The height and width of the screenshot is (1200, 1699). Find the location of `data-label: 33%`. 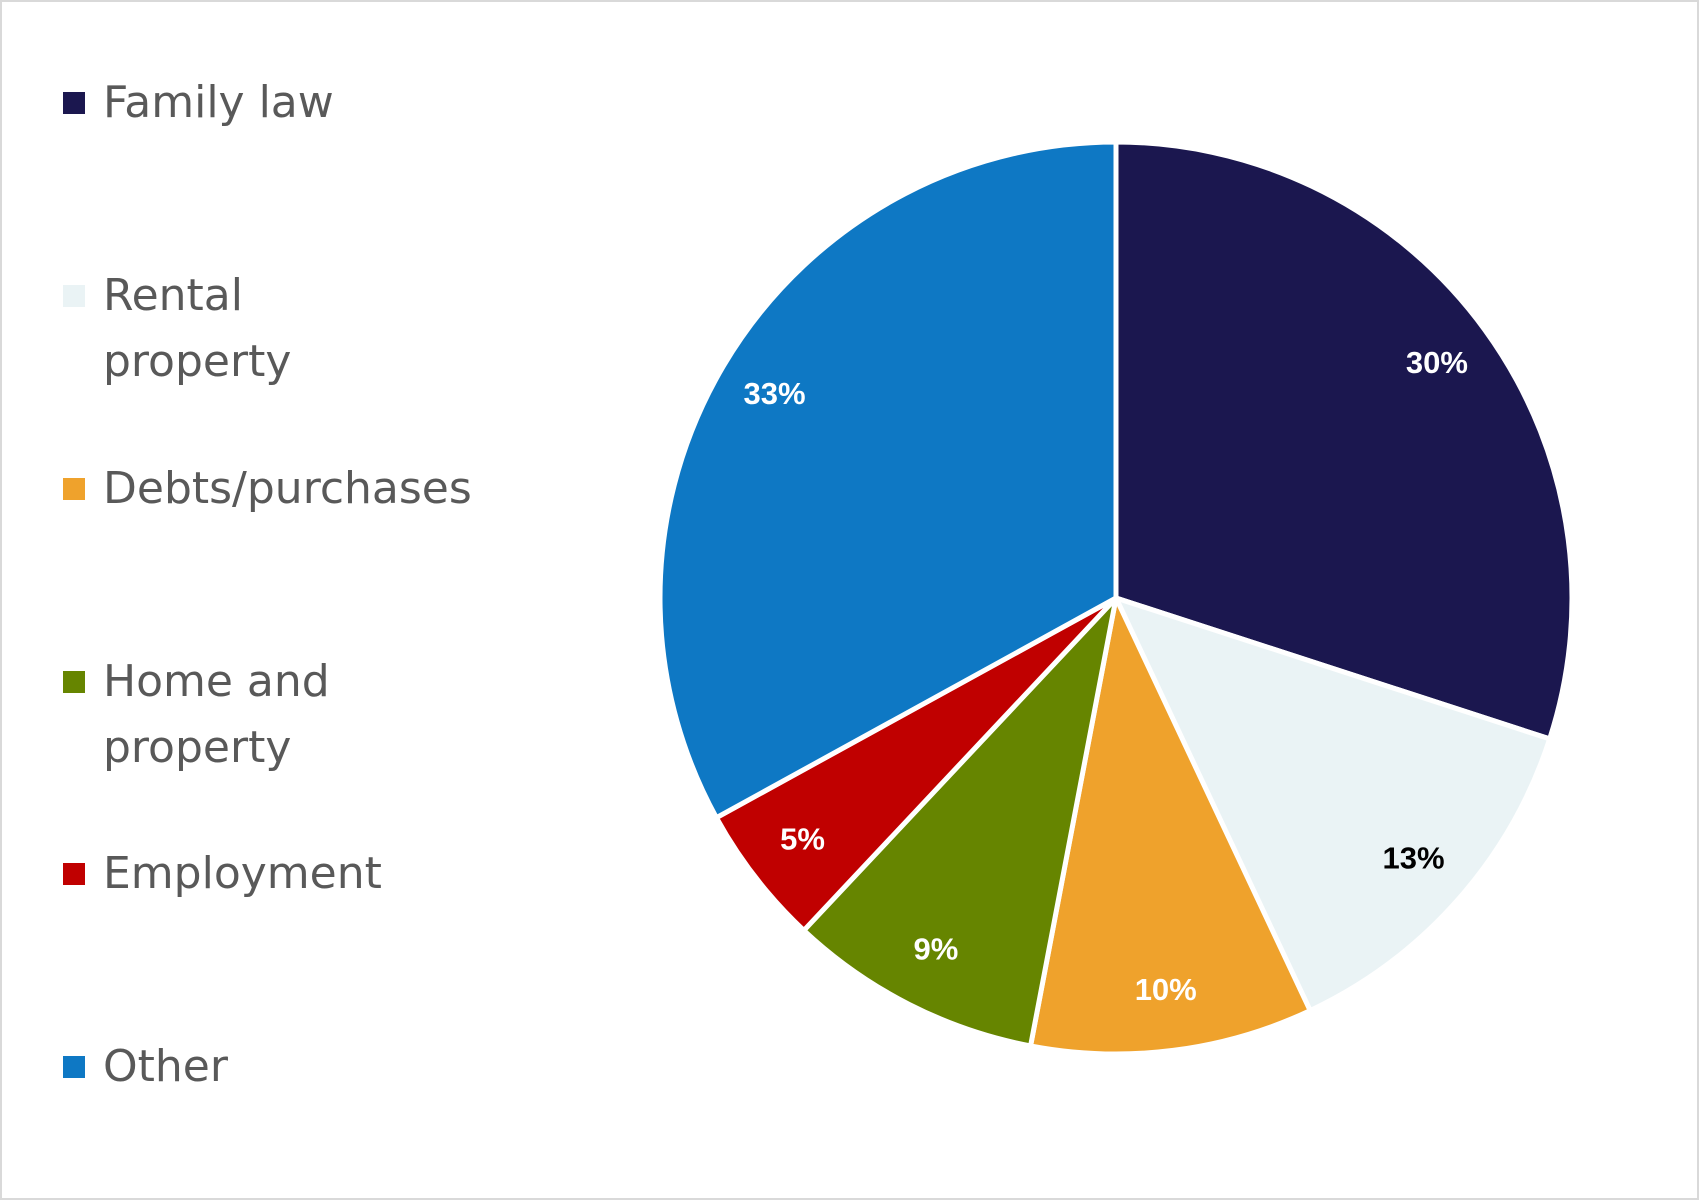

data-label: 33% is located at coordinates (775, 393).